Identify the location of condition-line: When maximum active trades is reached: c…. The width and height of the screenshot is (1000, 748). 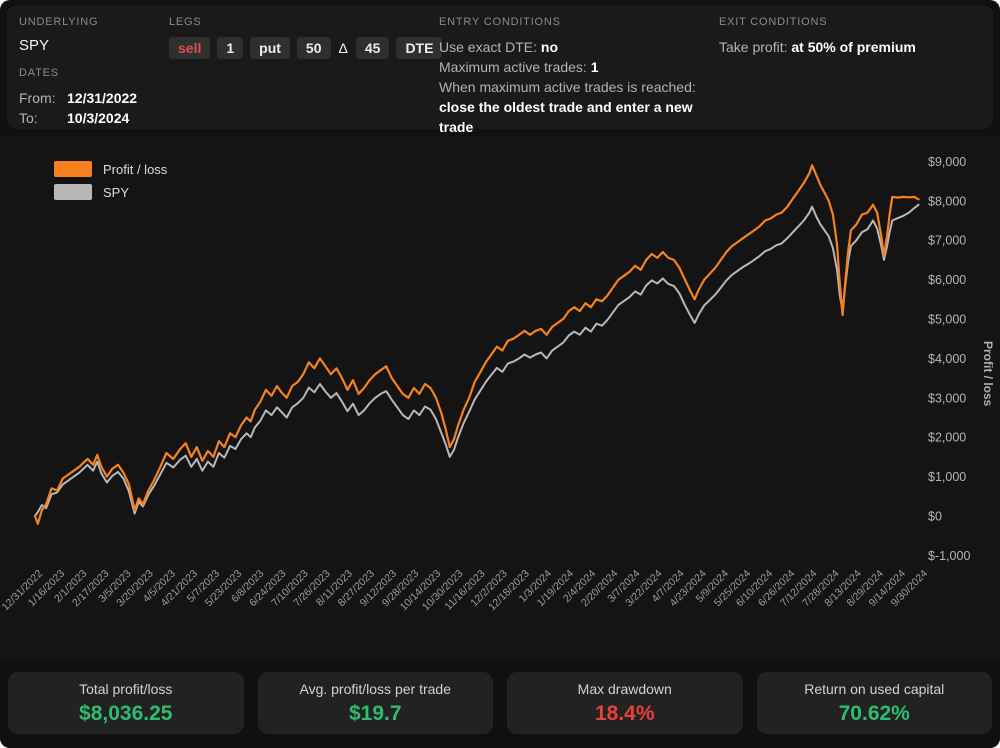
(567, 107).